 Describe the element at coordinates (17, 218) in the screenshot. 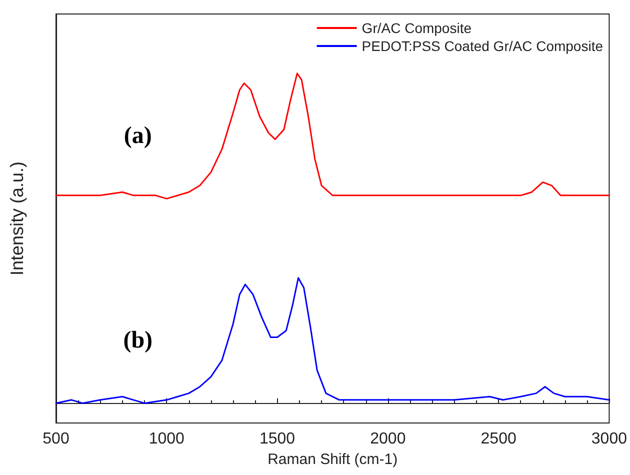

I see `y-axis-title: Intensity (a.u.)` at that location.